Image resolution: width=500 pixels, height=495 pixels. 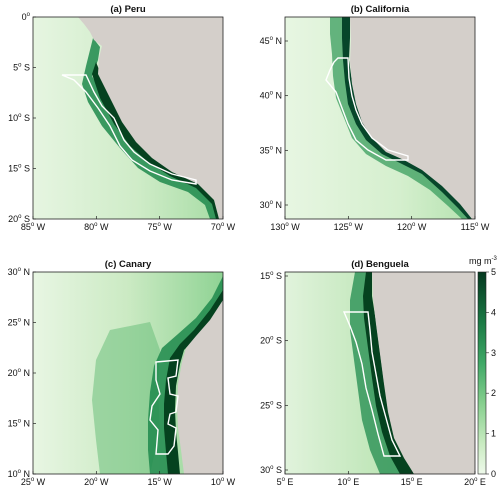 I want to click on panel-title: (c) Canary, so click(x=128, y=264).